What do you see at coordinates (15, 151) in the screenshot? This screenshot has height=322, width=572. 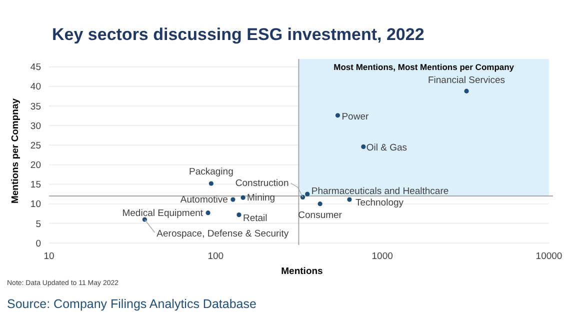 I see `y-axis-title: Mentions per Compnay` at bounding box center [15, 151].